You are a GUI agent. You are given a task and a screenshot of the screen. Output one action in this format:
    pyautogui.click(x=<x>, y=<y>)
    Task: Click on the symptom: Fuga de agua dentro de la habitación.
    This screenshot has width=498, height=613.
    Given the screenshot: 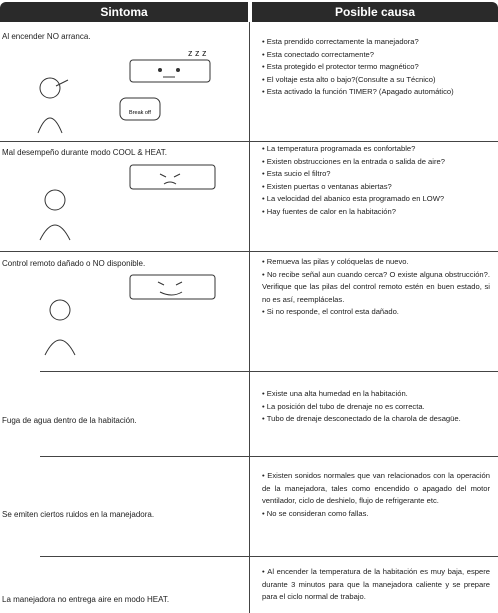 What is the action you would take?
    pyautogui.click(x=69, y=420)
    